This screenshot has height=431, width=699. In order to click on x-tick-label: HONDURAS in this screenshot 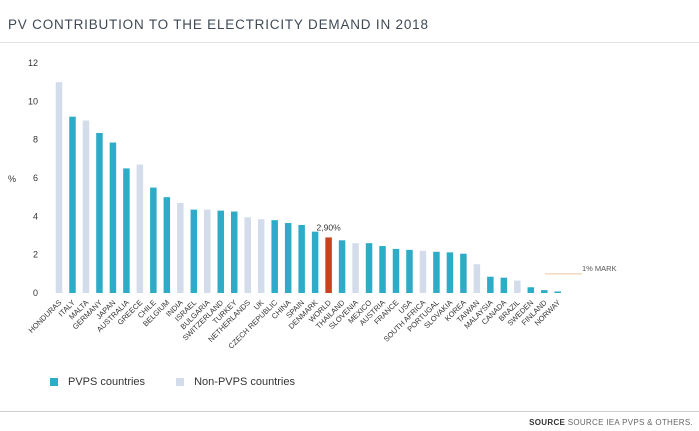, I will do `click(45, 316)`.